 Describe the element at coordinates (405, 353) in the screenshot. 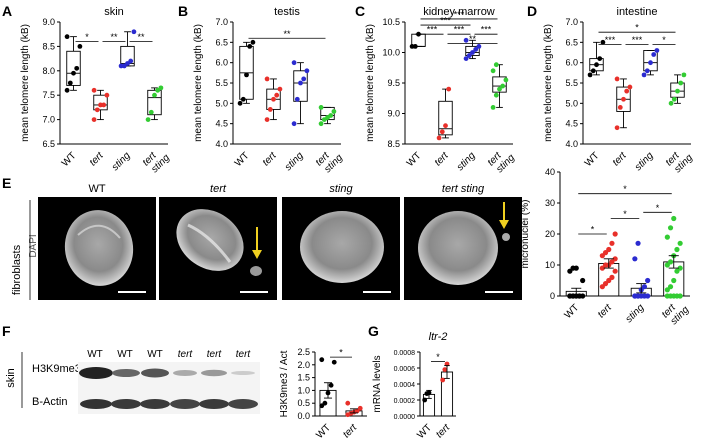

I see `y-tick-label: 0.0008` at that location.